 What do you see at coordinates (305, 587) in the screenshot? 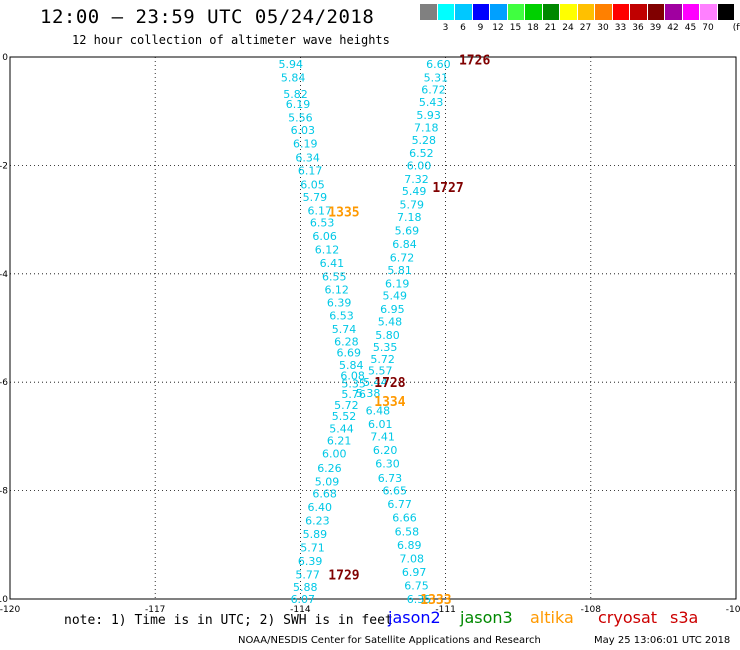
I see `wave-height-label: 5.88` at bounding box center [305, 587].